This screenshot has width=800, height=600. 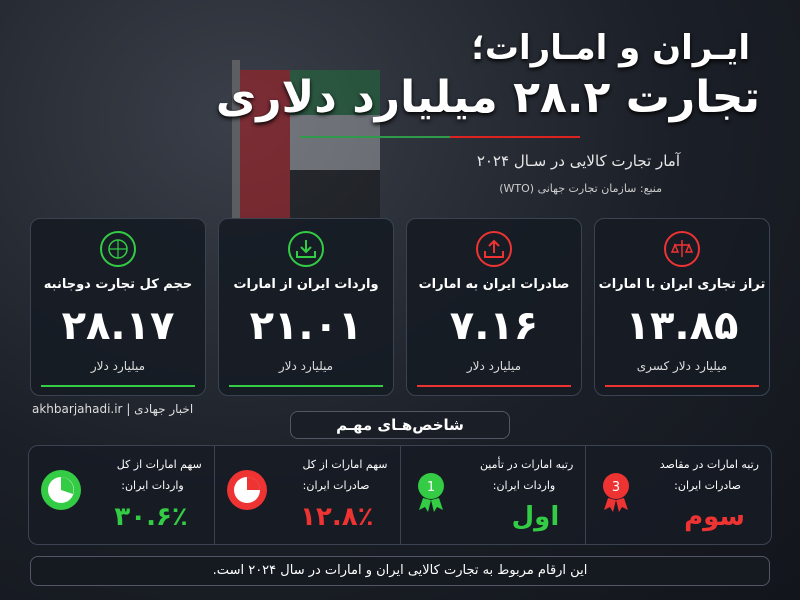 I want to click on card-title: صادرات ایران به امارات, so click(x=494, y=284).